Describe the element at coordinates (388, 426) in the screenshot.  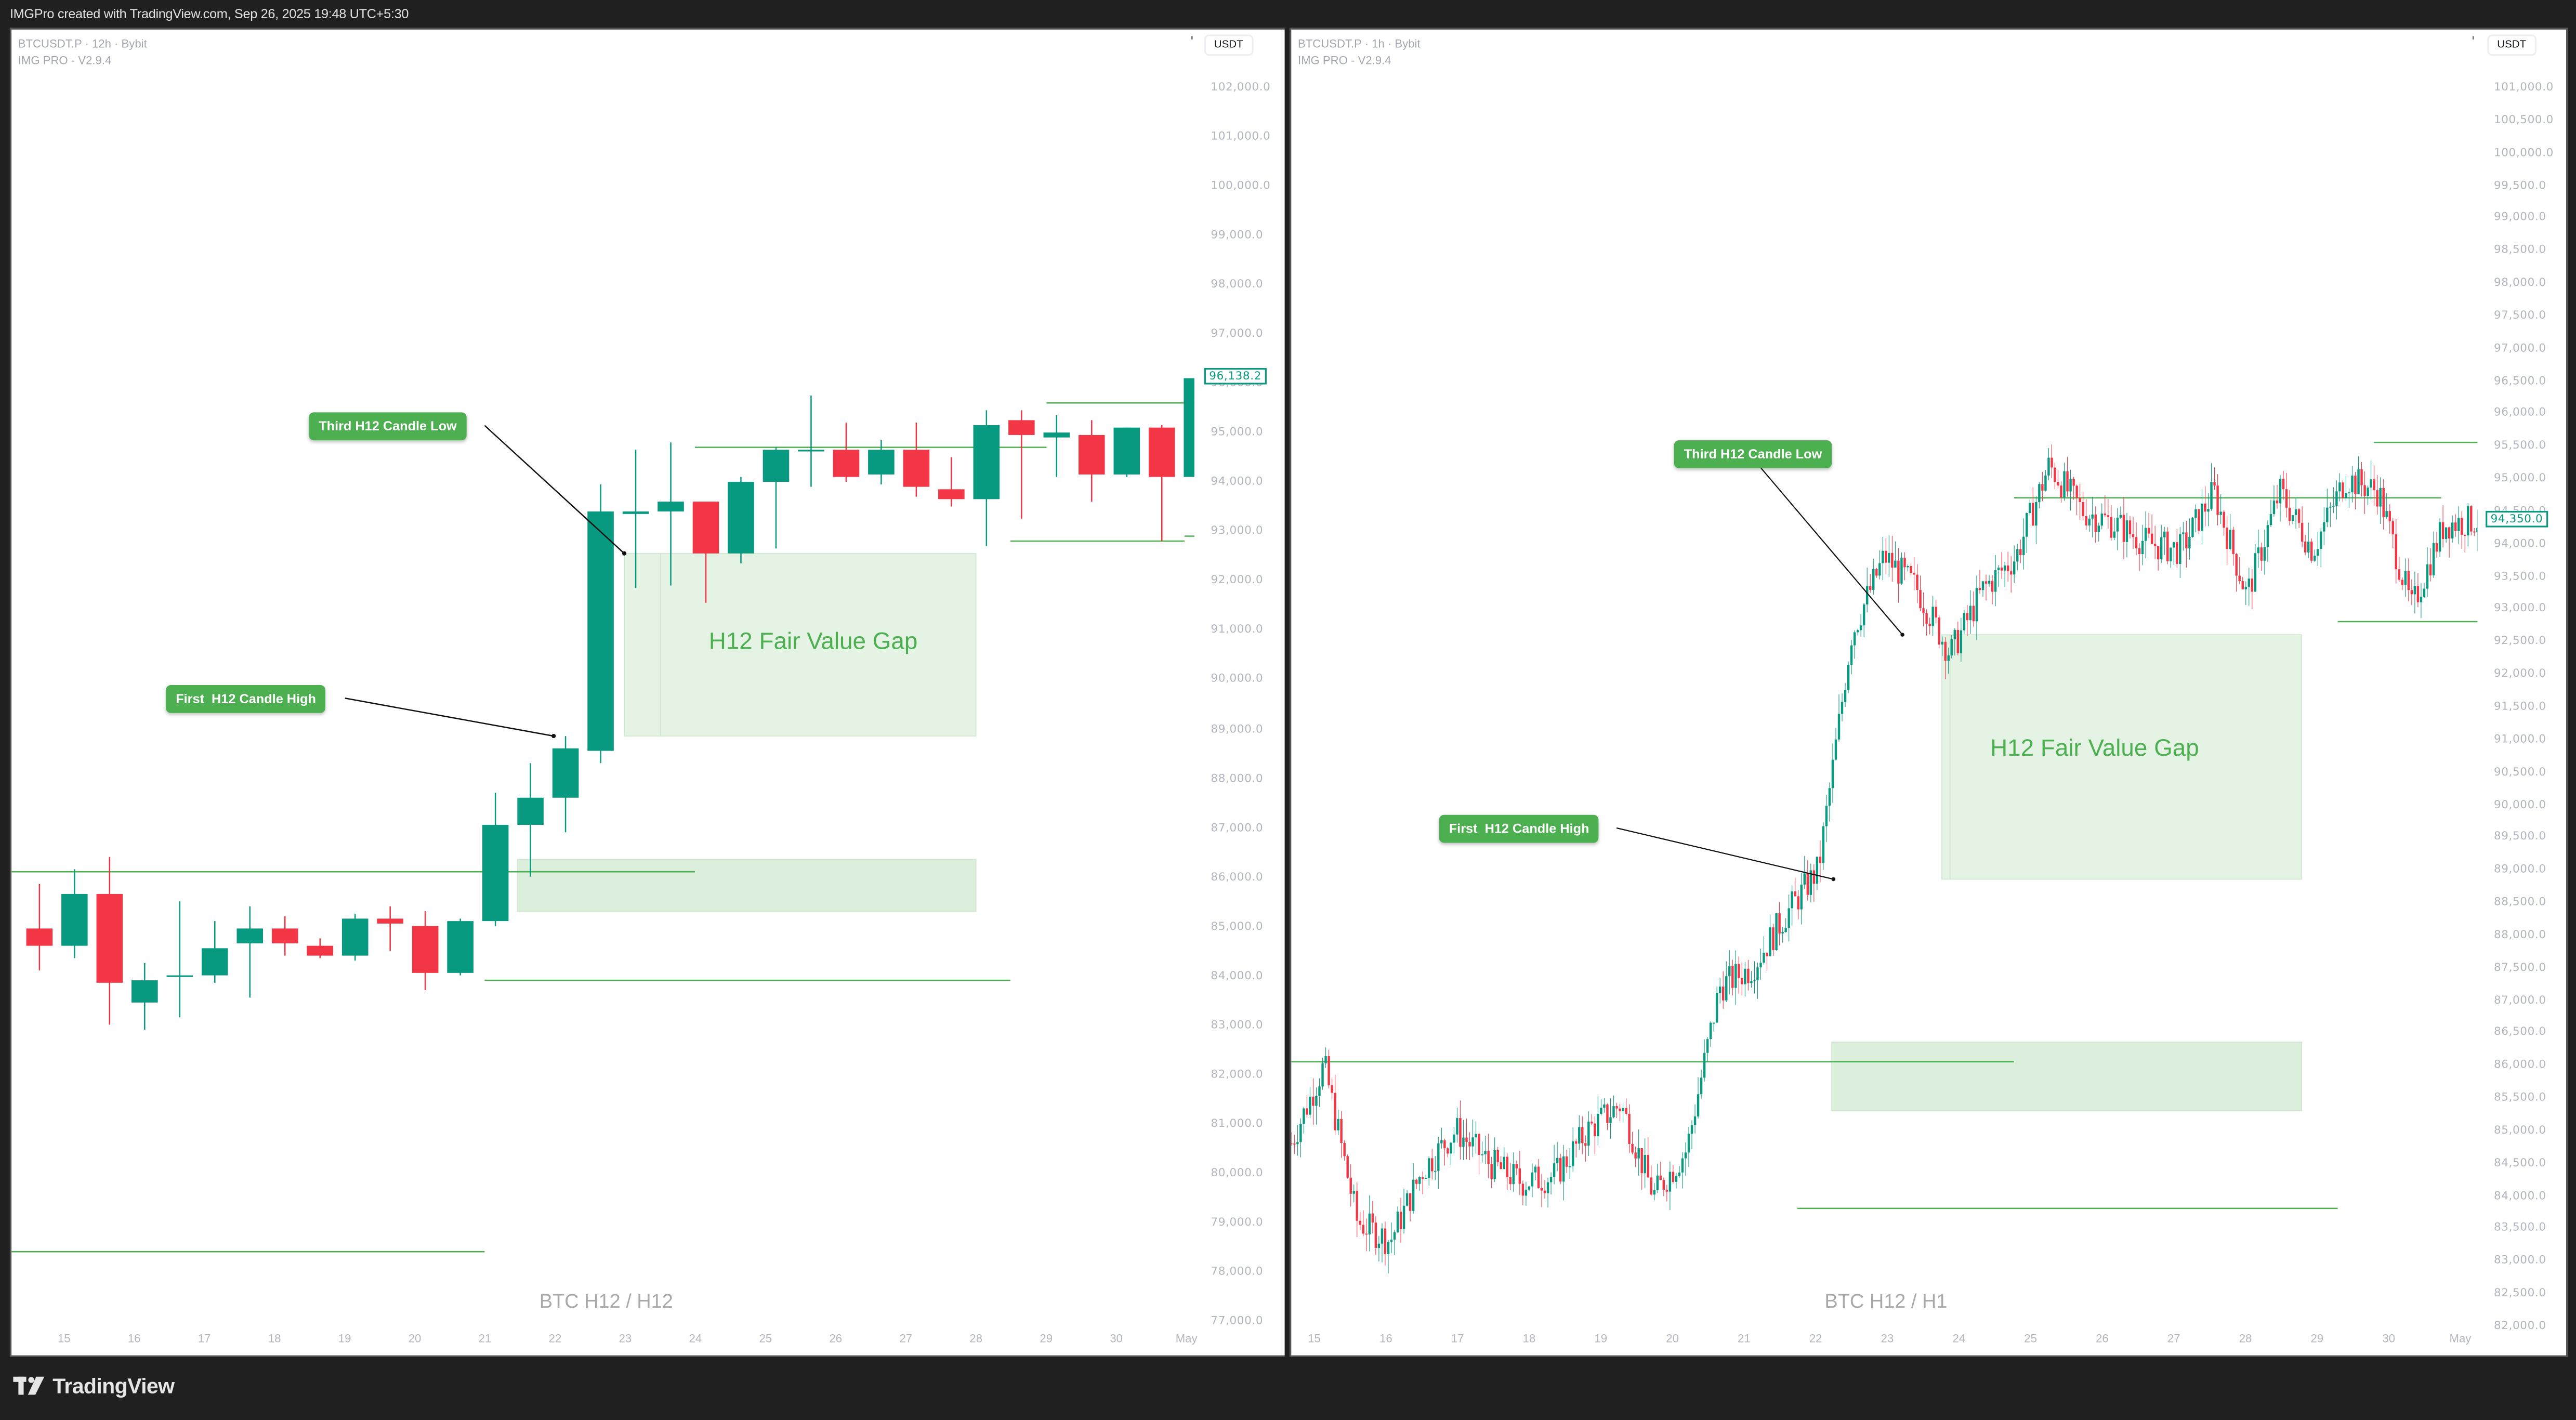
I see `left-third-candle-low-label: Third H12 Candle Low` at that location.